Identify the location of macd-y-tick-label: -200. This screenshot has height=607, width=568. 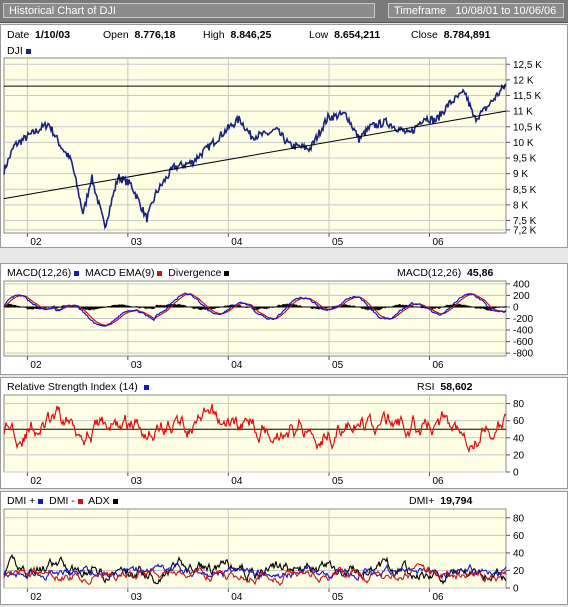
(523, 319).